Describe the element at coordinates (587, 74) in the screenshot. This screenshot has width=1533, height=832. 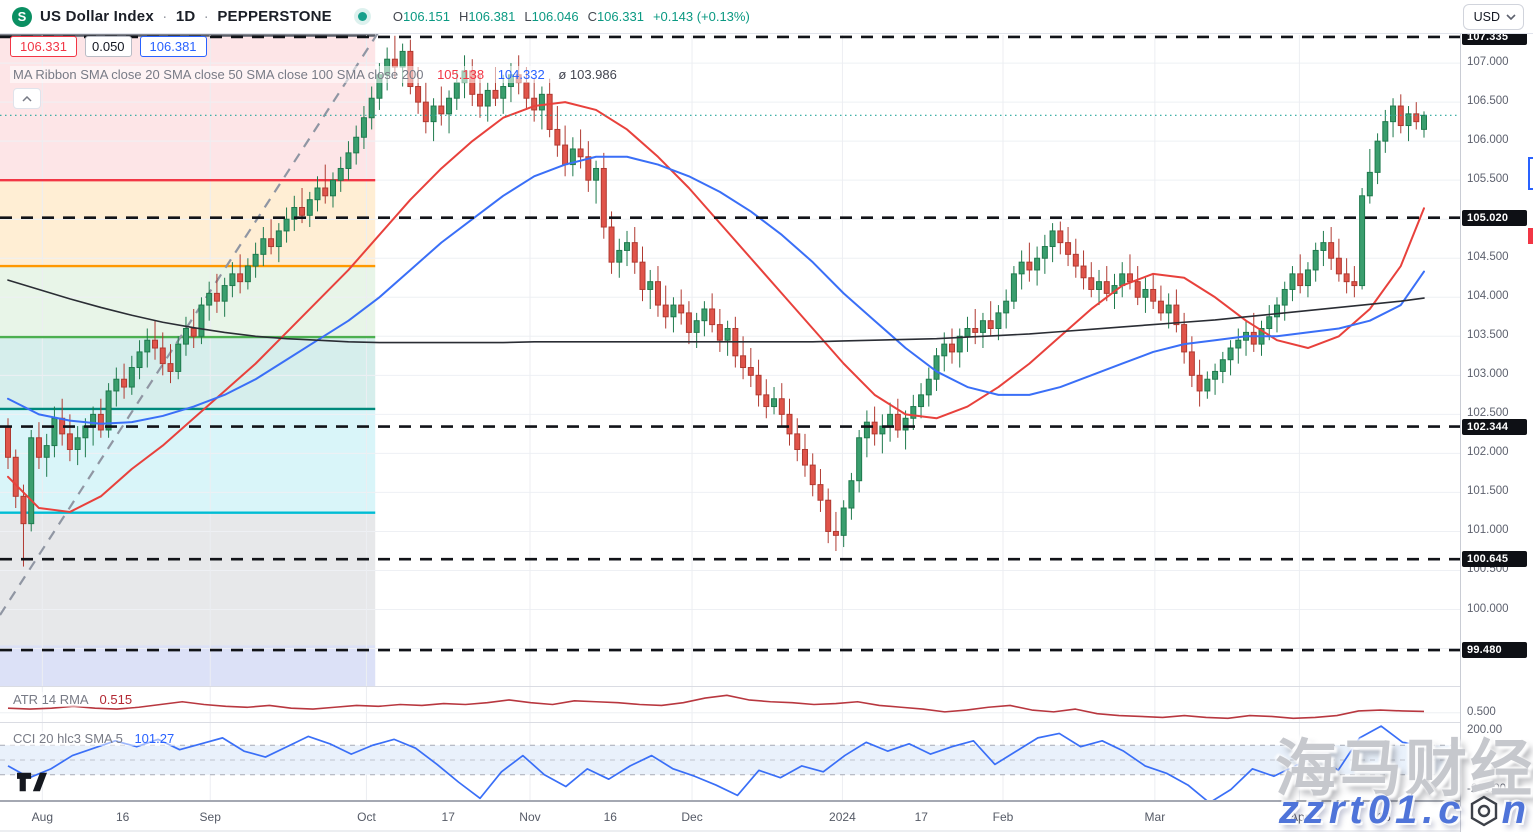
I see `ma-average-value: ø 103.986` at that location.